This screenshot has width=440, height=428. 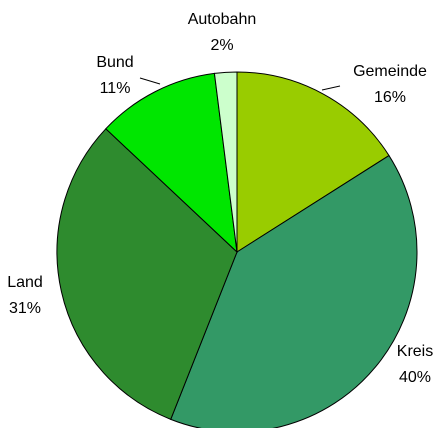 I want to click on leader-lines, so click(x=240, y=84).